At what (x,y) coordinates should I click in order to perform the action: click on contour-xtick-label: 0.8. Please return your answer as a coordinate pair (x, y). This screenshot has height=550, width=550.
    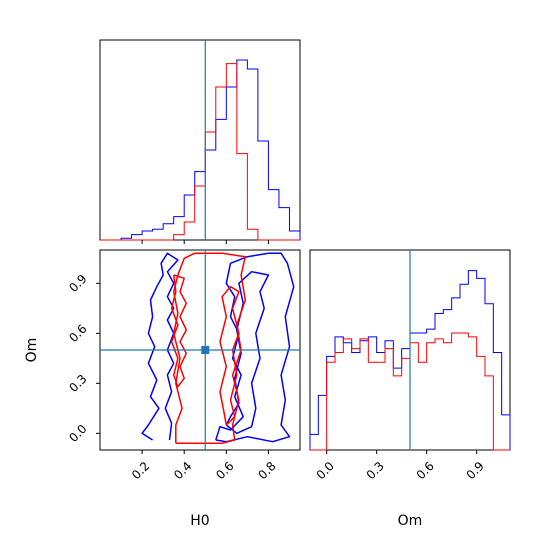
    Looking at the image, I should click on (266, 470).